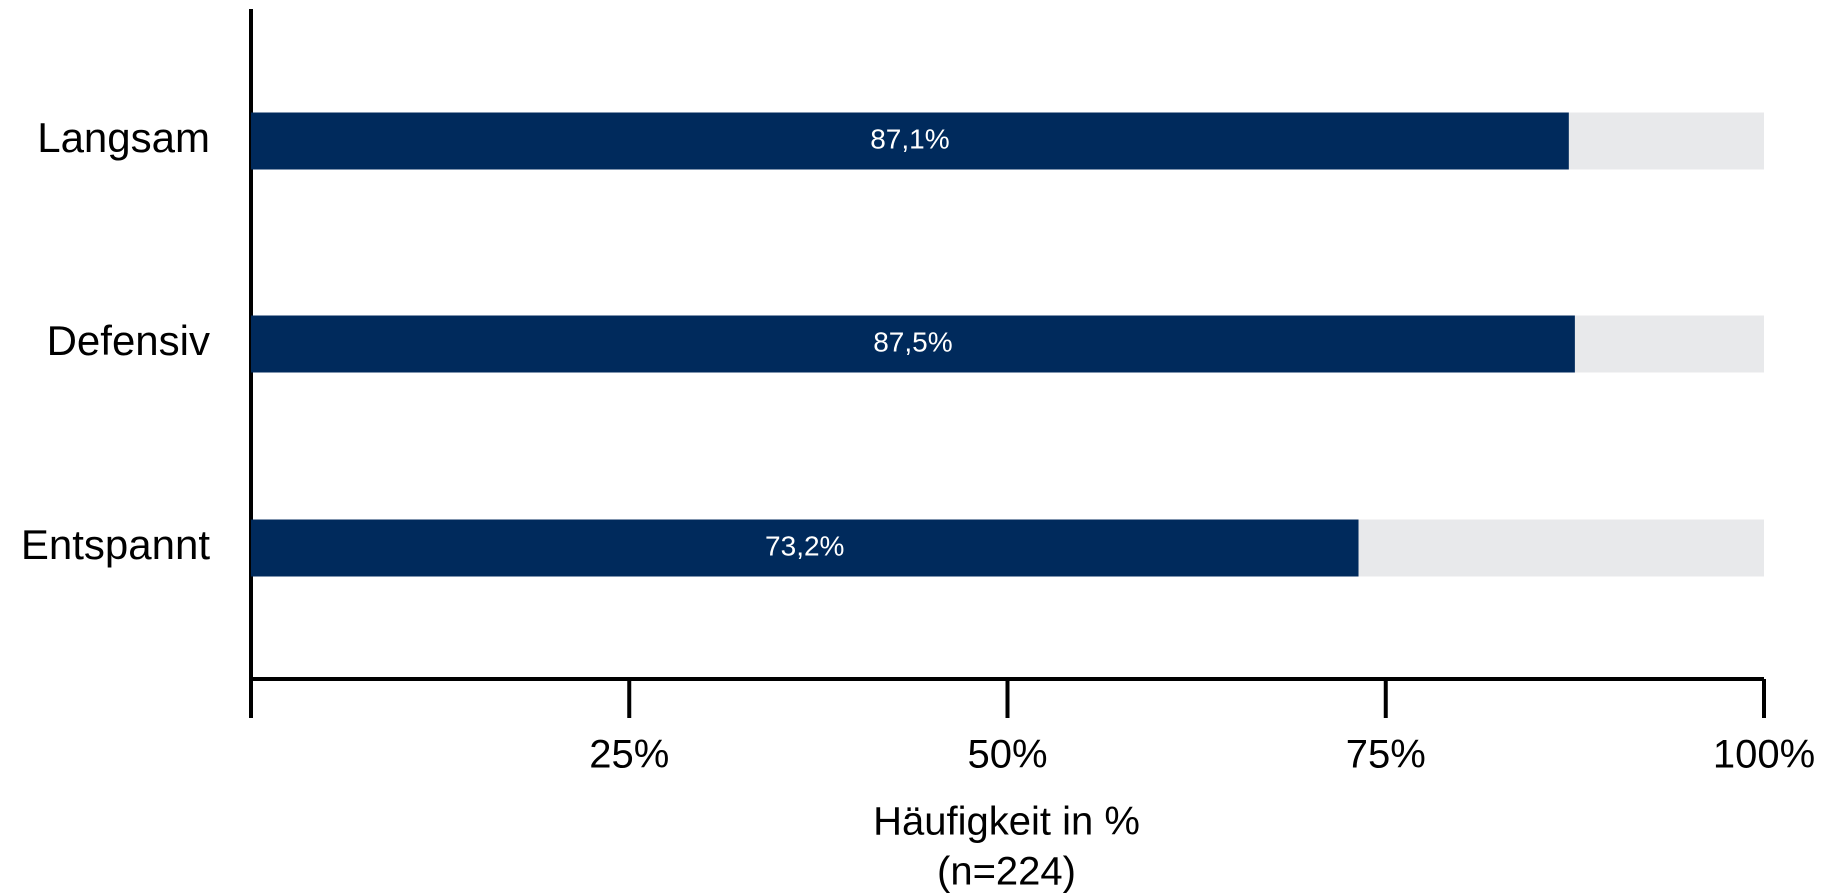 This screenshot has width=1827, height=896. I want to click on x-tick-label: 25%, so click(629, 755).